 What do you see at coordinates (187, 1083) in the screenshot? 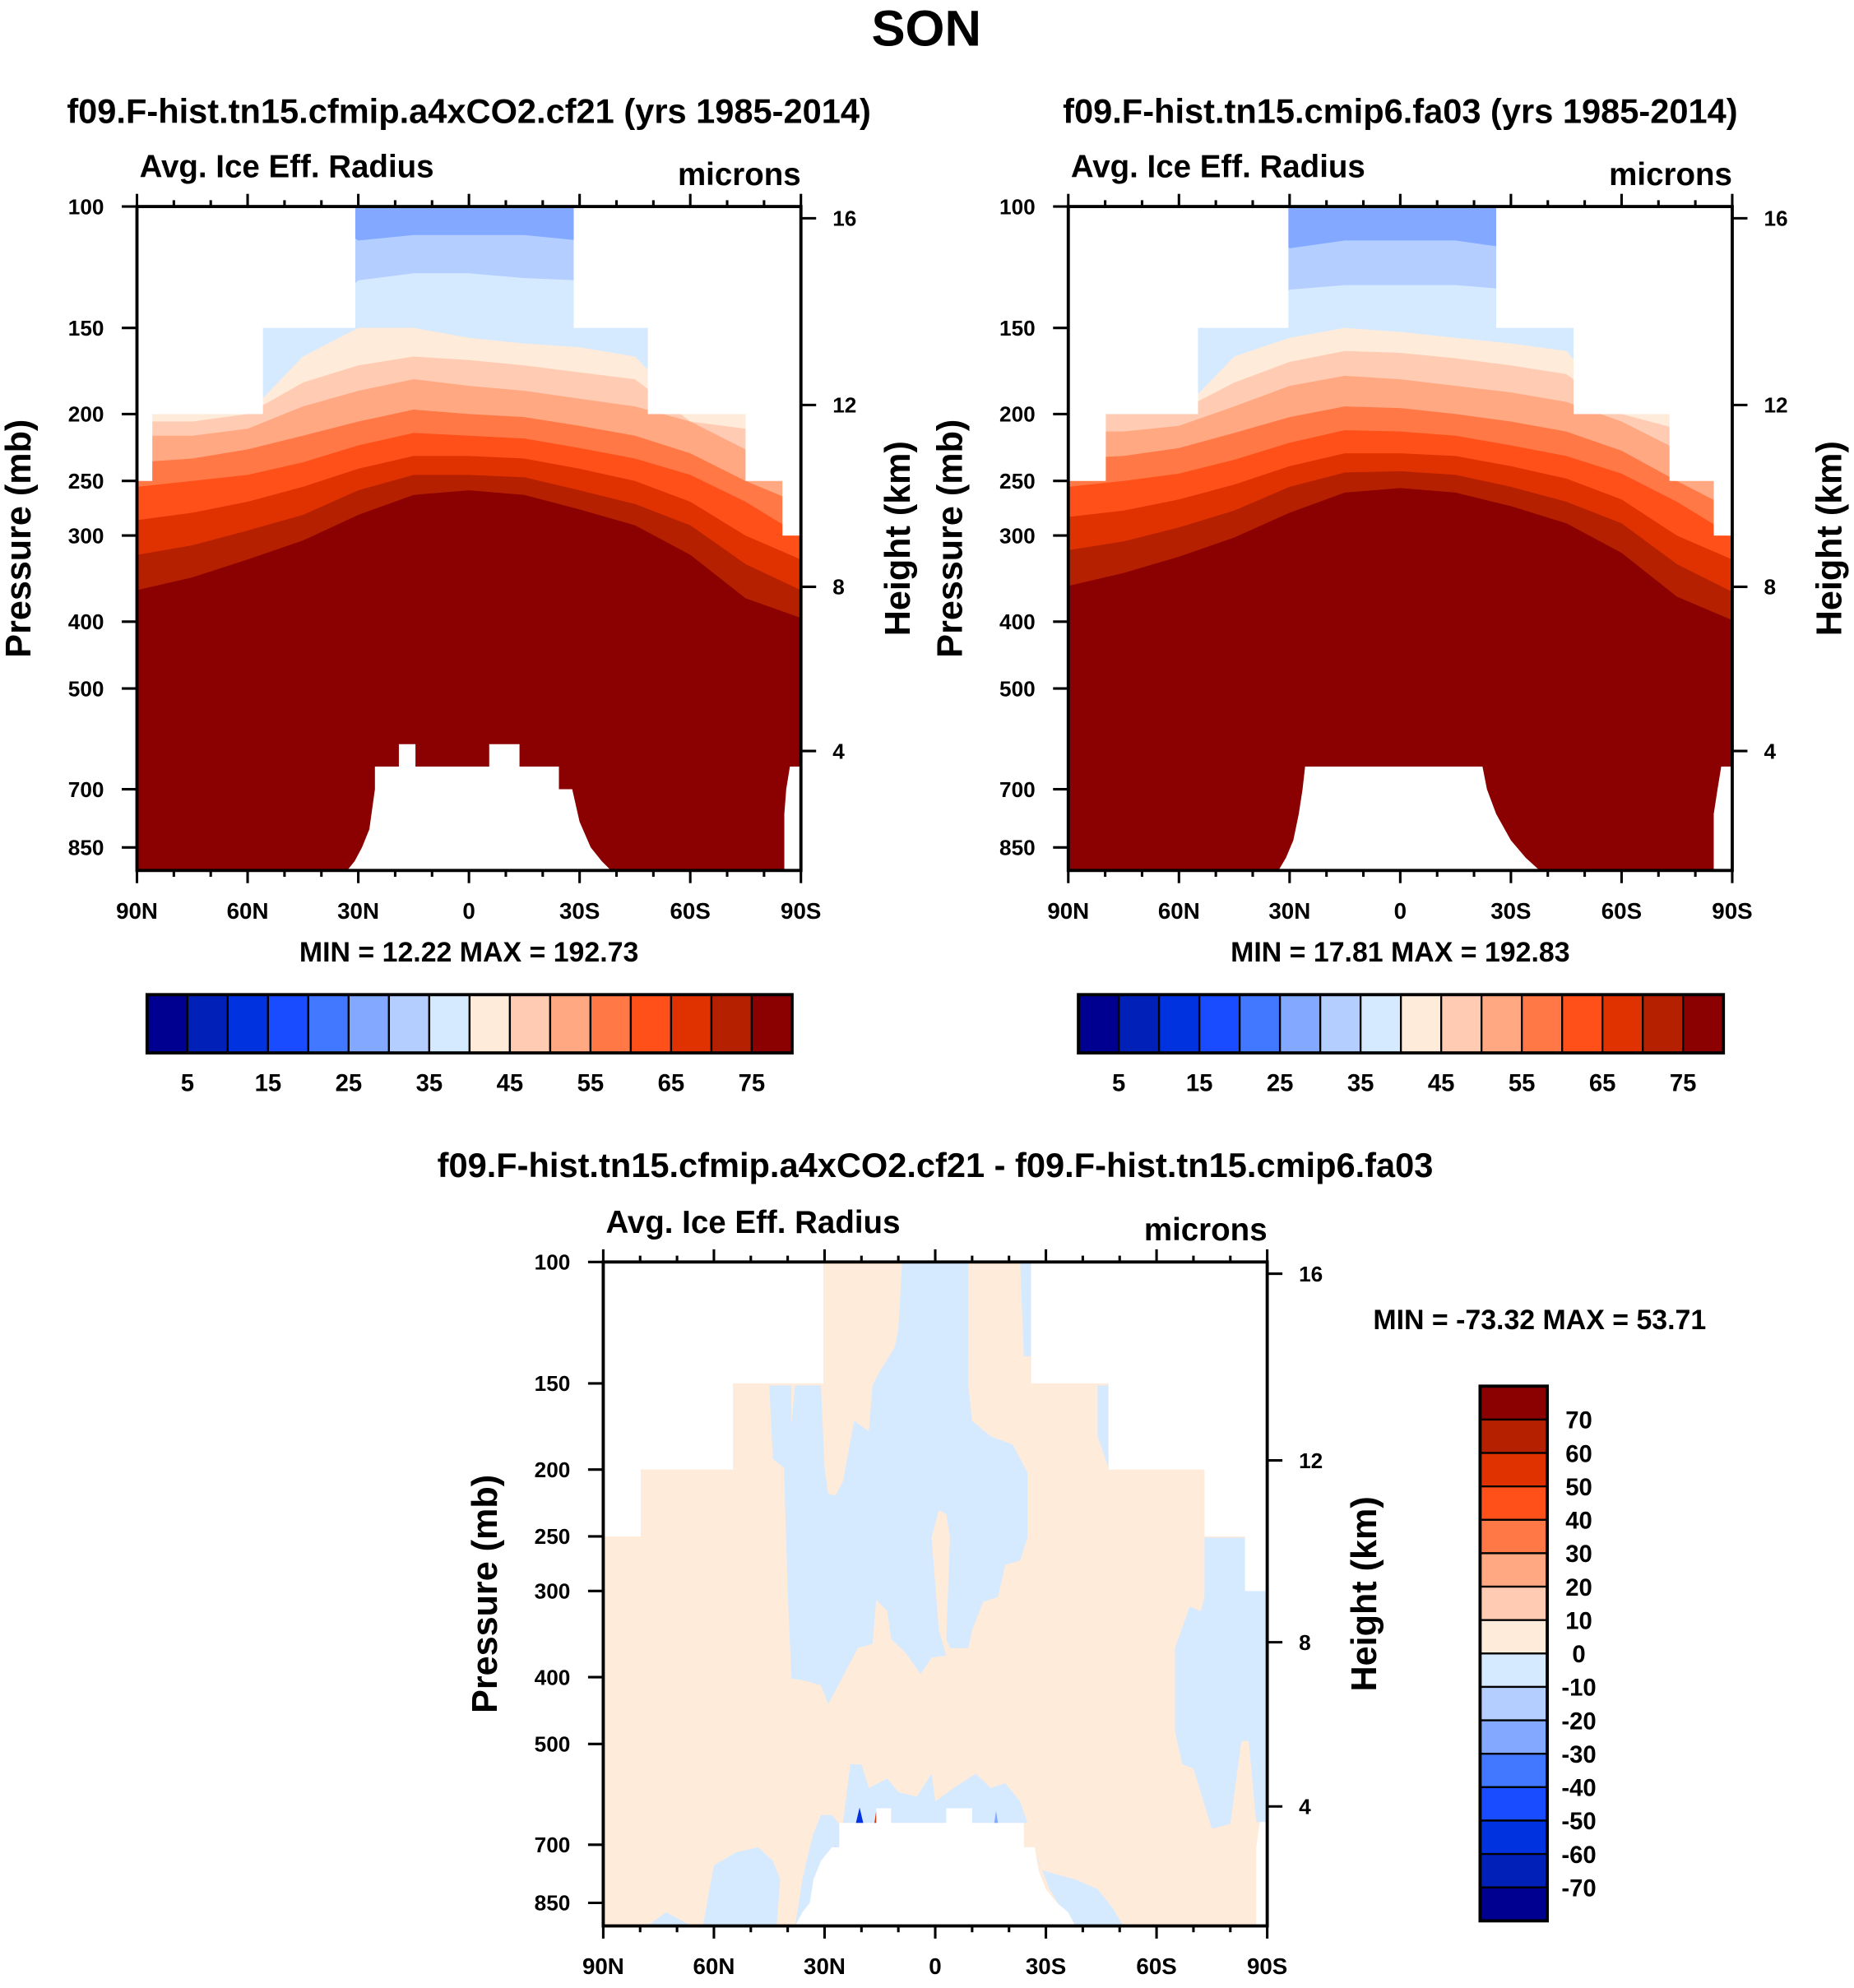
I see `colorbar-label: 5` at bounding box center [187, 1083].